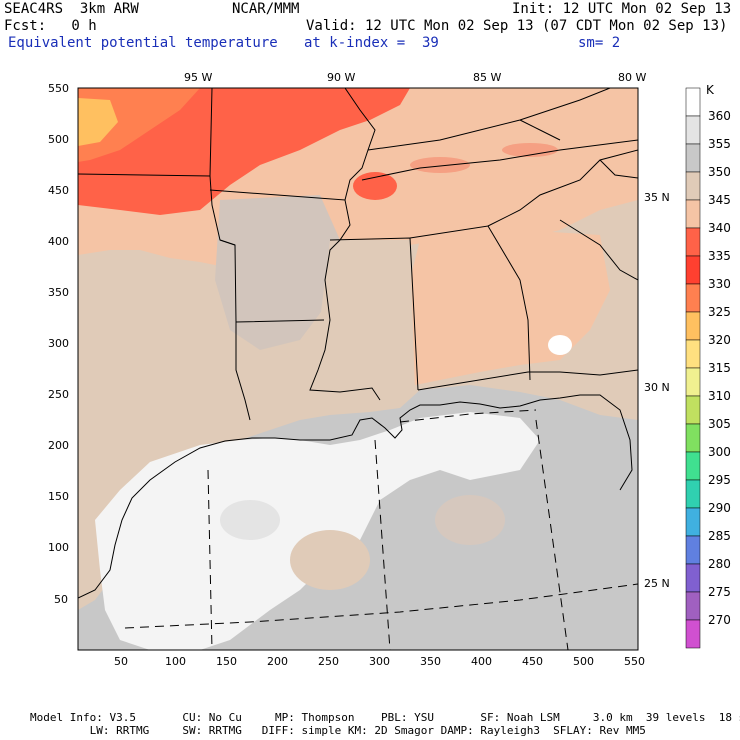  What do you see at coordinates (719, 284) in the screenshot?
I see `colorbar-label: 330` at bounding box center [719, 284].